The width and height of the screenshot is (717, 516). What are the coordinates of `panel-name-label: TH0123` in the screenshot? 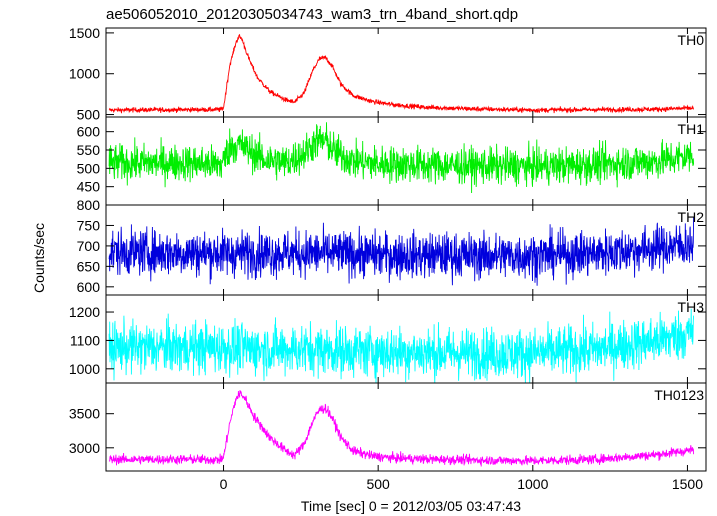 It's located at (679, 395).